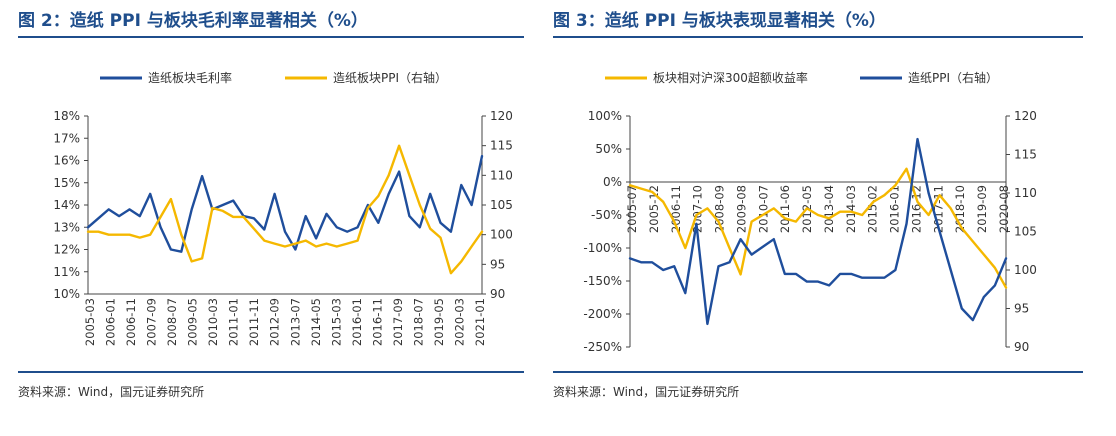  Describe the element at coordinates (111, 322) in the screenshot. I see `x-tick-label: 2006-01` at that location.